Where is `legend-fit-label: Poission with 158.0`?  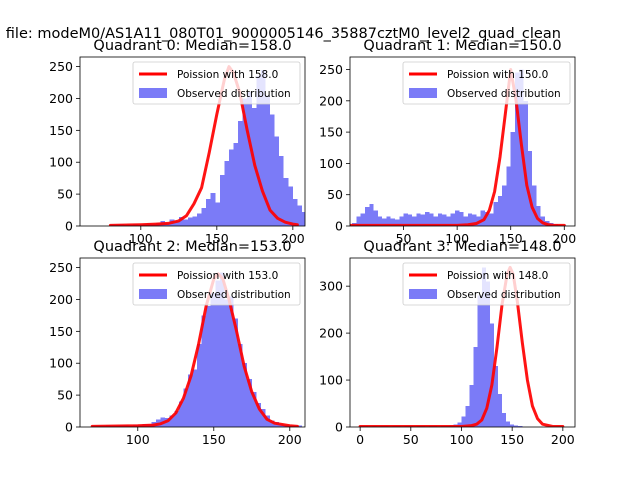
legend-fit-label: Poission with 158.0 is located at coordinates (227, 75).